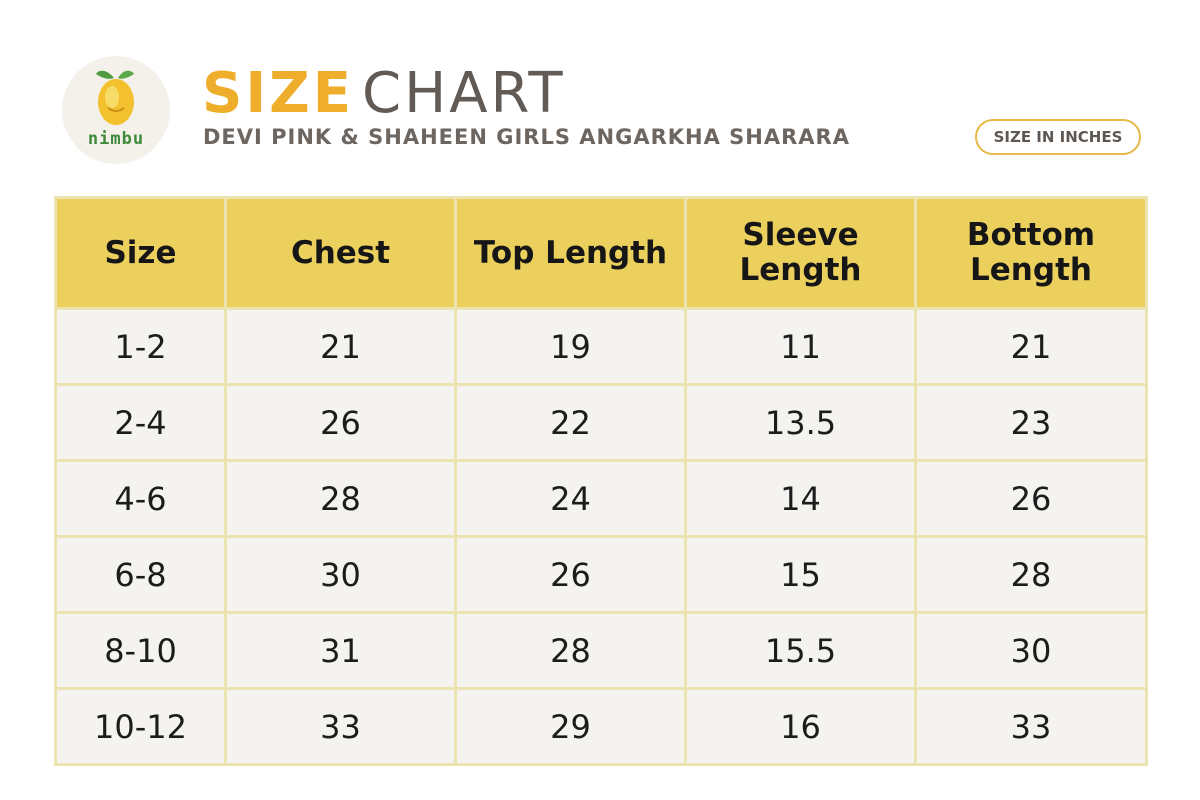 This screenshot has width=1200, height=800. Describe the element at coordinates (140, 422) in the screenshot. I see `table-cell: 2-4` at that location.